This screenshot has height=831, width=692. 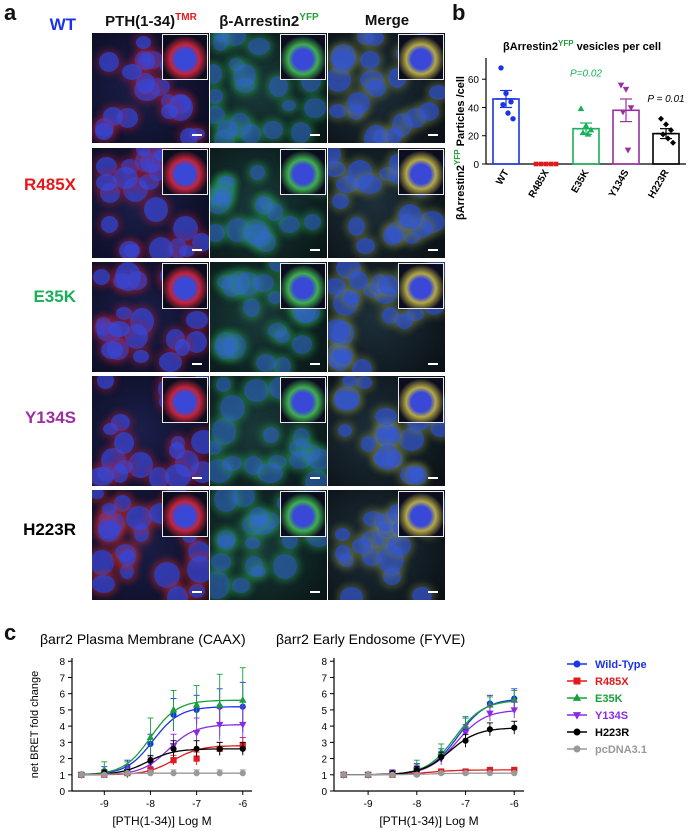 What do you see at coordinates (324, 792) in the screenshot?
I see `line-ytick-label: 0` at bounding box center [324, 792].